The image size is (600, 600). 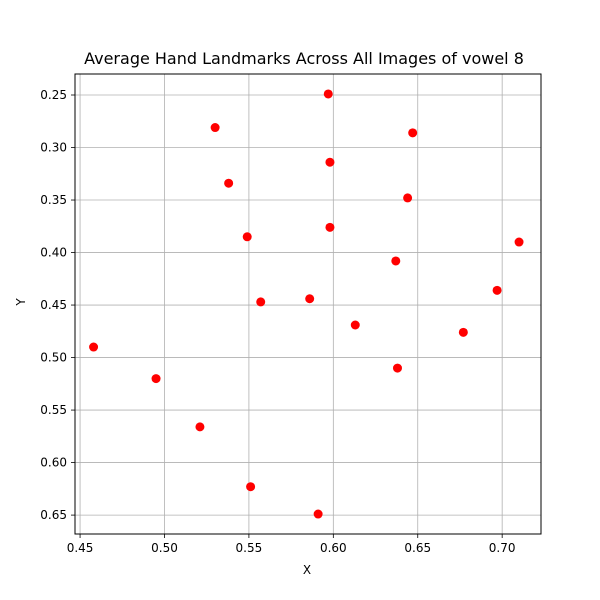 What do you see at coordinates (307, 570) in the screenshot?
I see `x-axis-label: X` at bounding box center [307, 570].